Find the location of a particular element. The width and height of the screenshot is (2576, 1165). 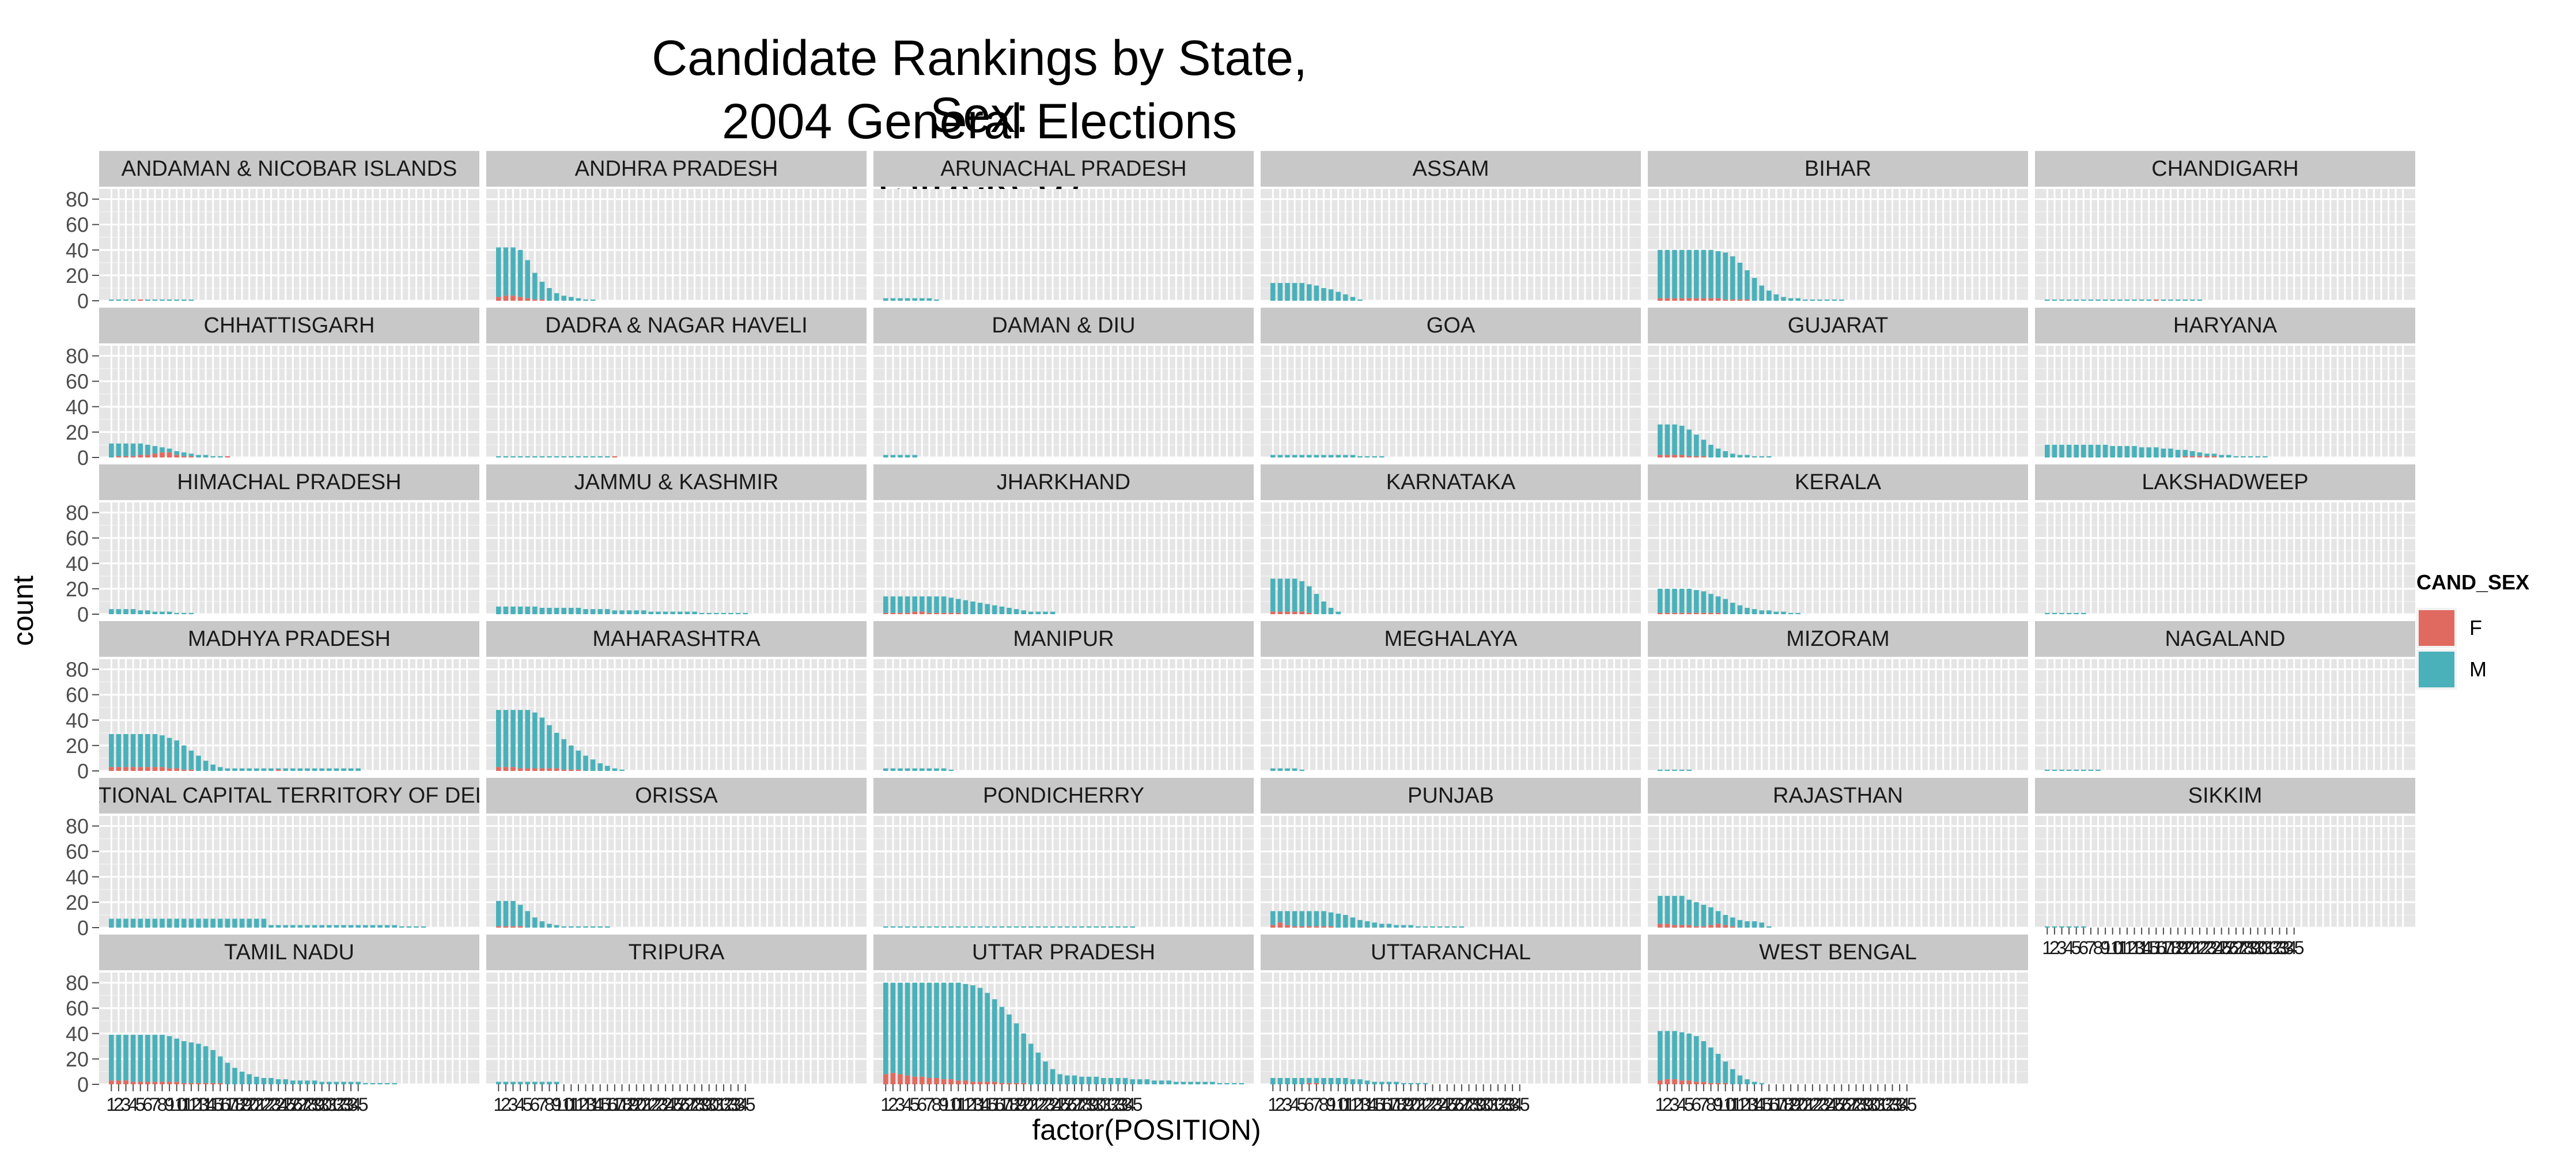

x-tick-label: 32 is located at coordinates (1885, 1104).